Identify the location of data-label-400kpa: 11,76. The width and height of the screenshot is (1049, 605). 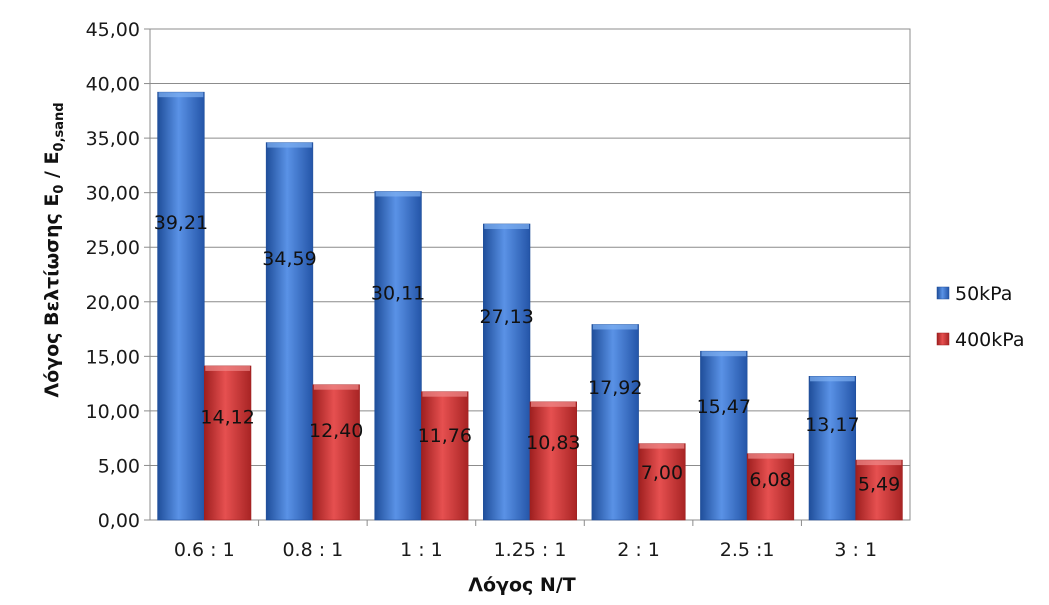
(445, 436).